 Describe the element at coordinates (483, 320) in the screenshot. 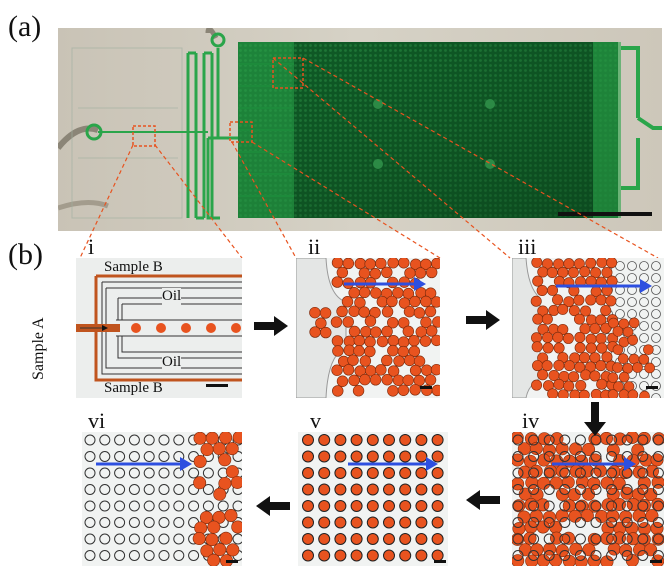

I see `right-arrow-icon` at that location.